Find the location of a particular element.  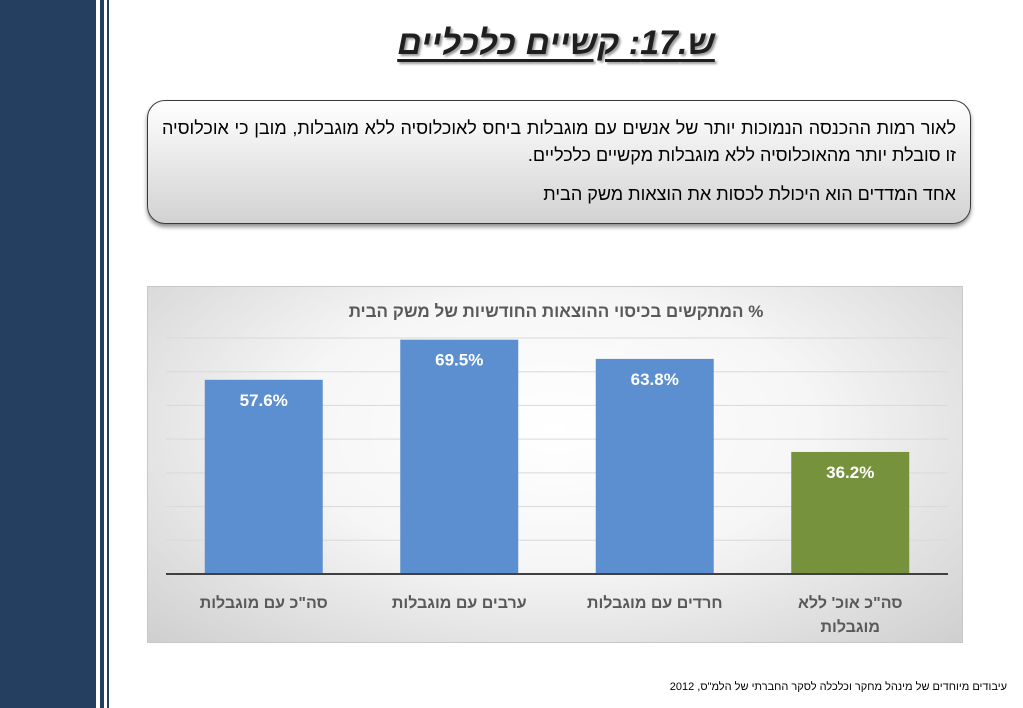

category-label: חרדים עם מוגבלות is located at coordinates (655, 603).